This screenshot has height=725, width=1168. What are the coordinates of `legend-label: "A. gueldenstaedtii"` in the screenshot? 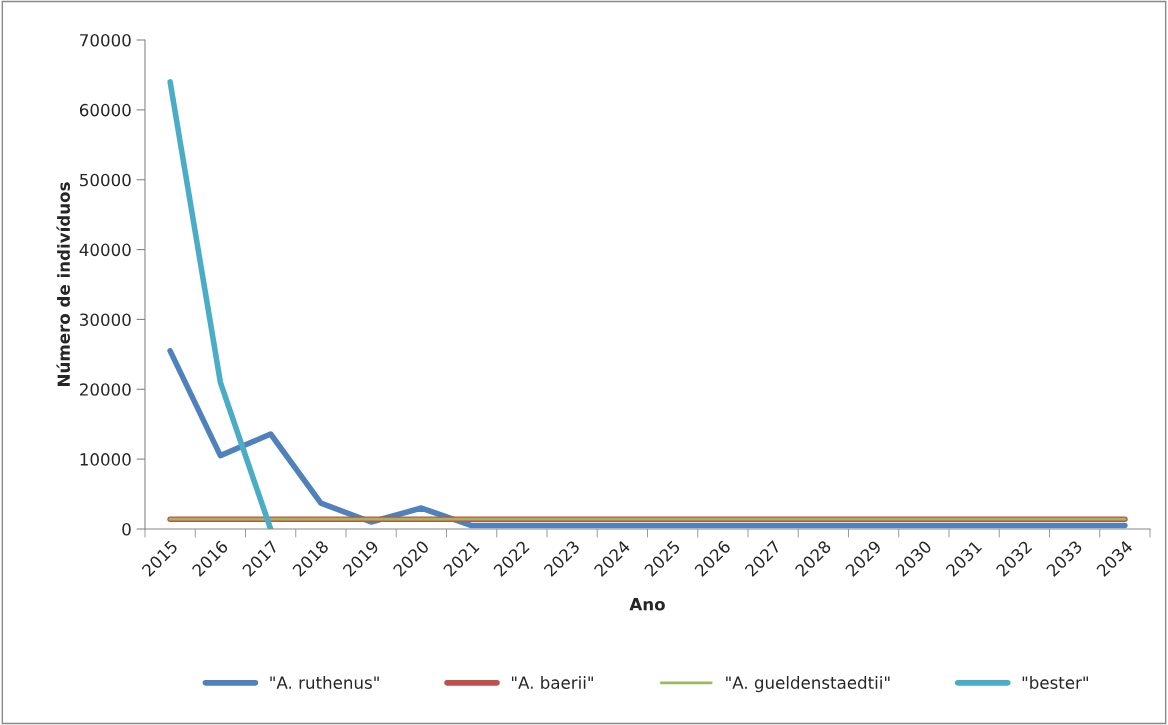 It's located at (808, 684).